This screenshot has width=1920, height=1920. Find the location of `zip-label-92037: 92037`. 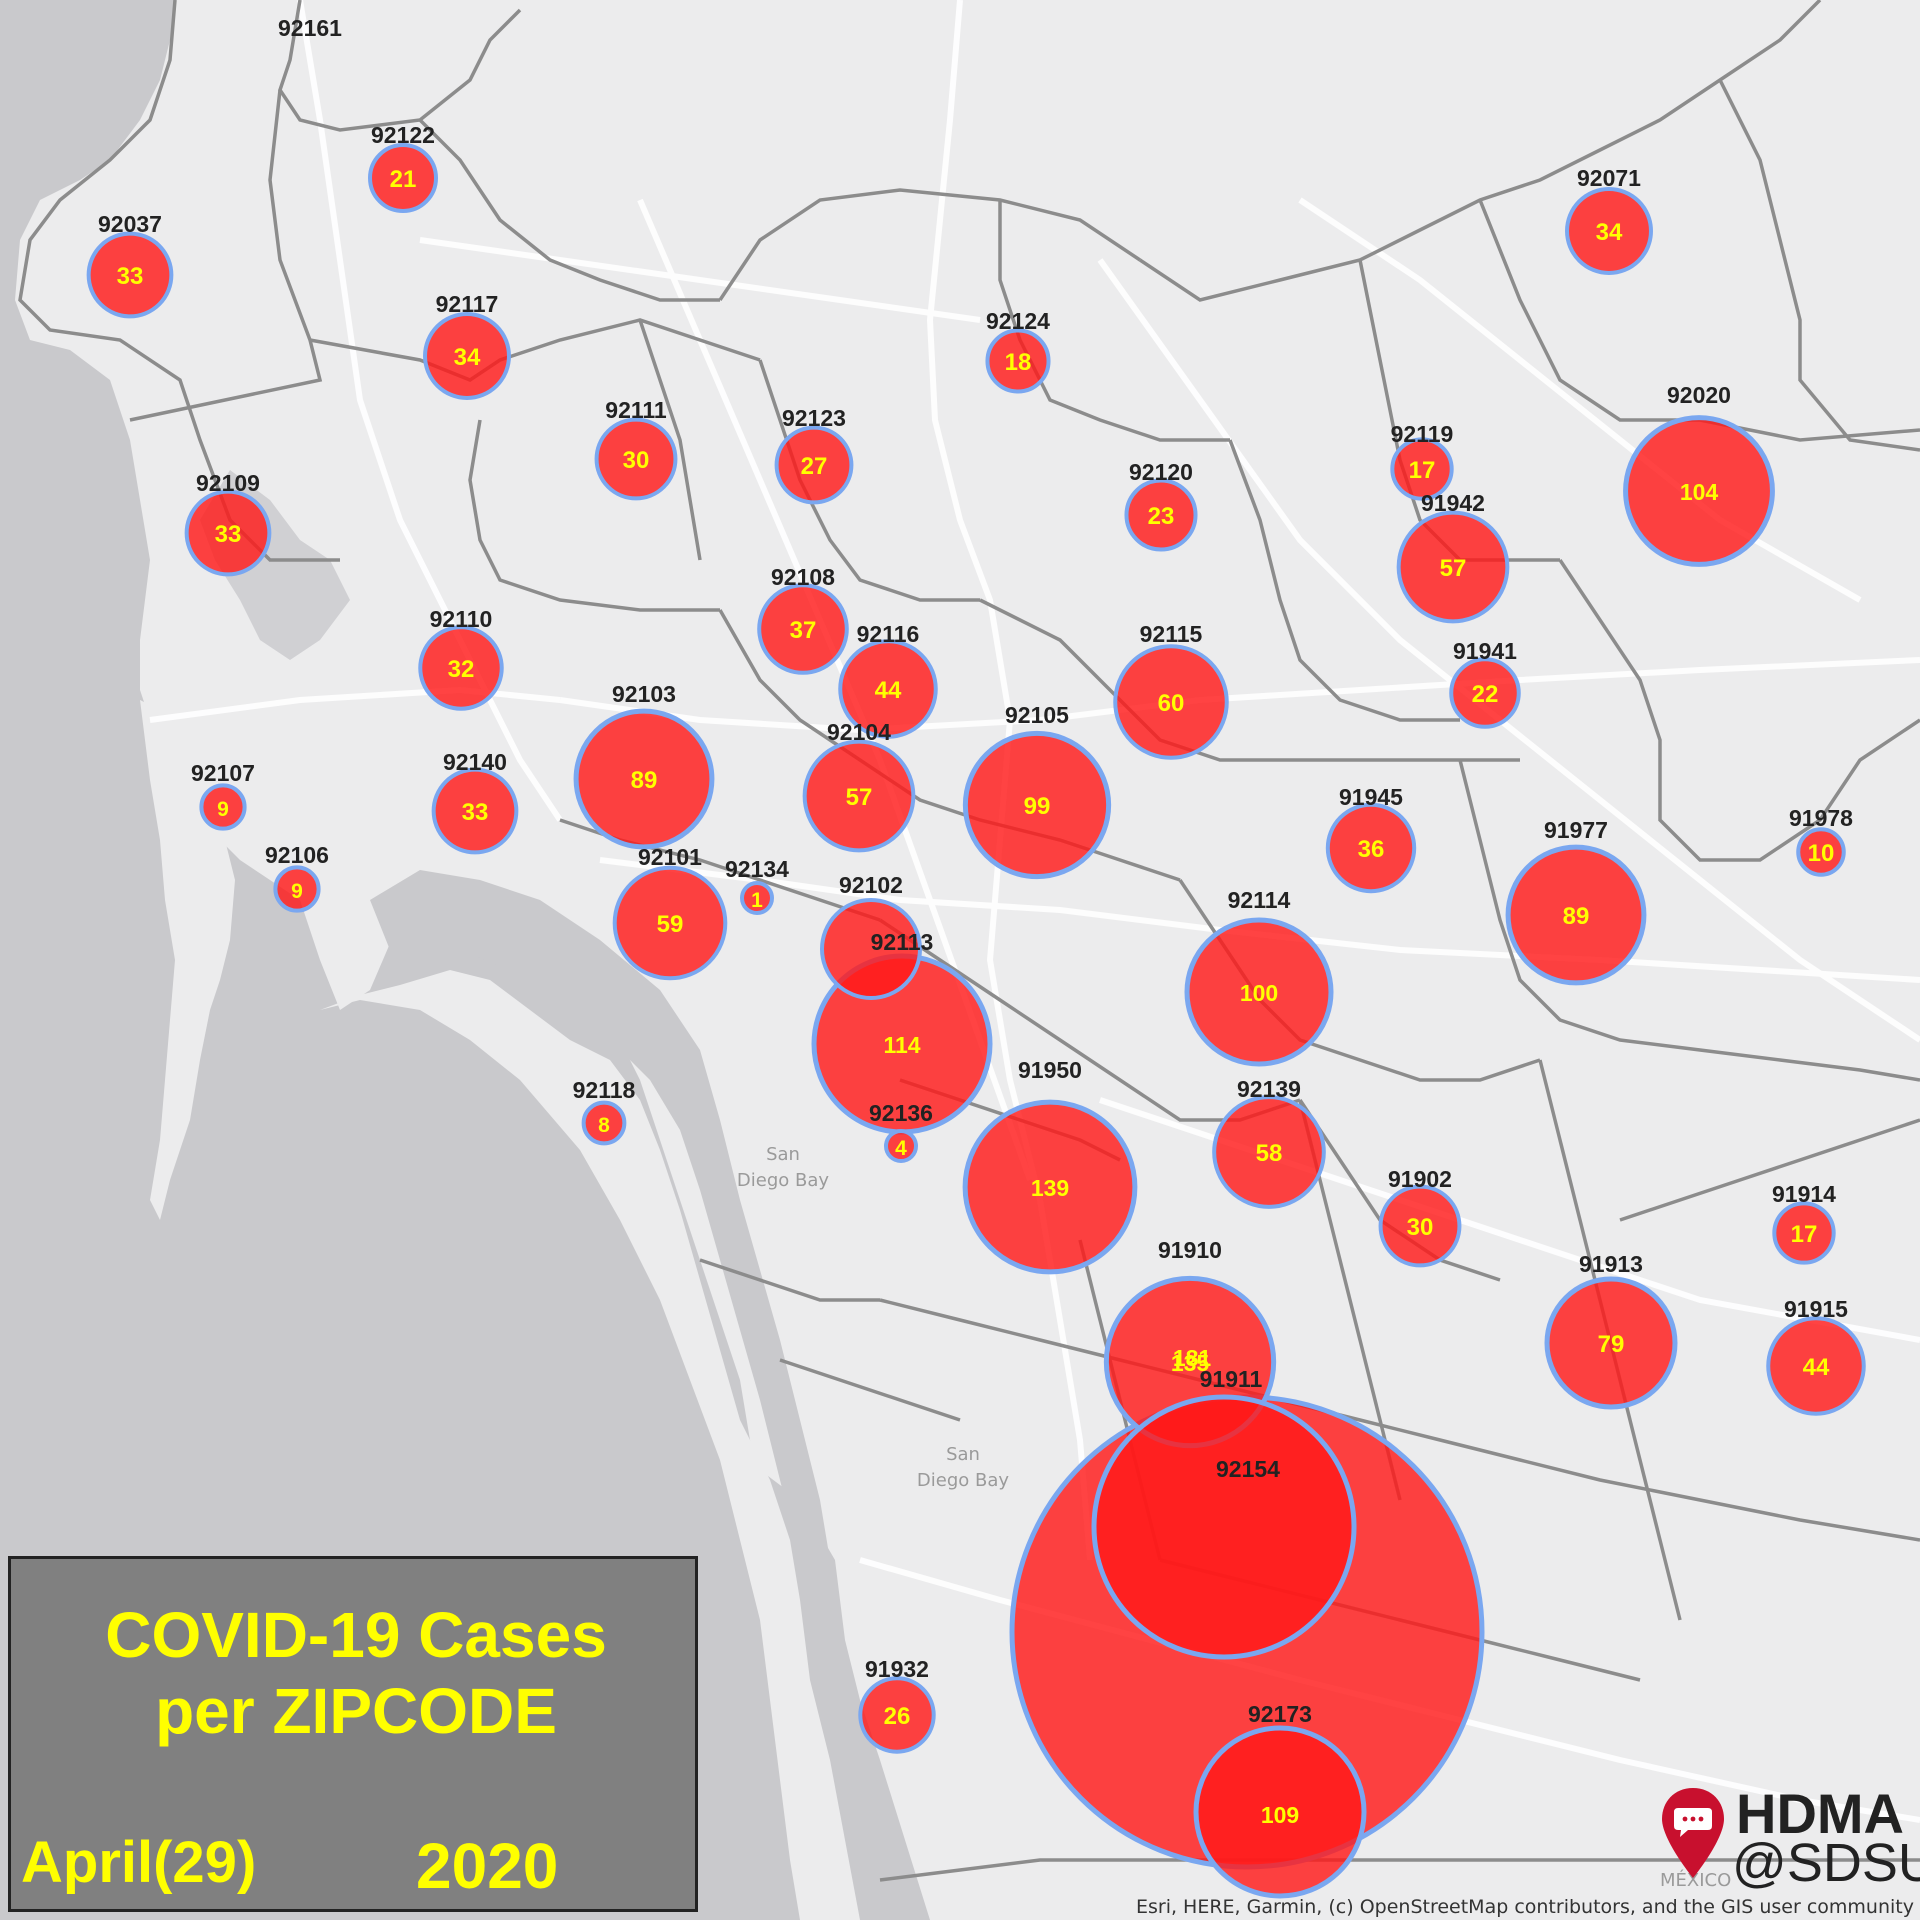

zip-label-92037: 92037 is located at coordinates (130, 224).